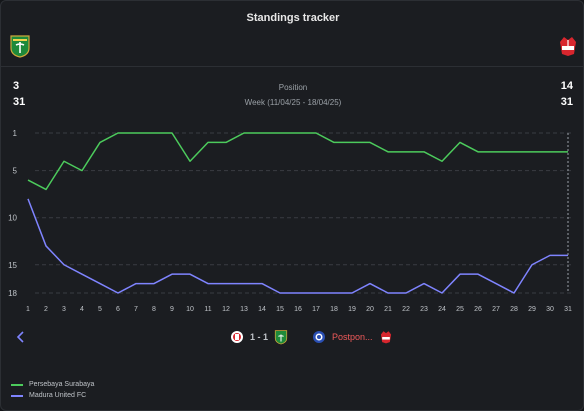  Describe the element at coordinates (12, 265) in the screenshot. I see `y-tick-label-15: 15` at that location.